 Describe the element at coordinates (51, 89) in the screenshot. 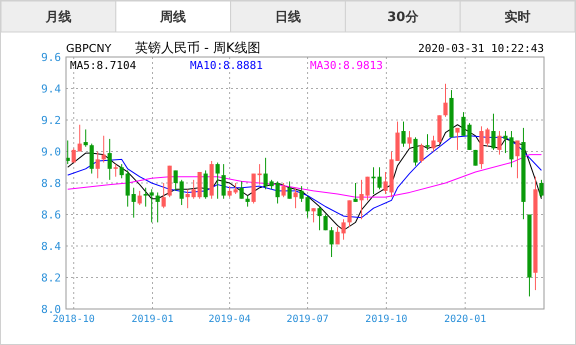

I see `y-tick-label: 9.4` at that location.